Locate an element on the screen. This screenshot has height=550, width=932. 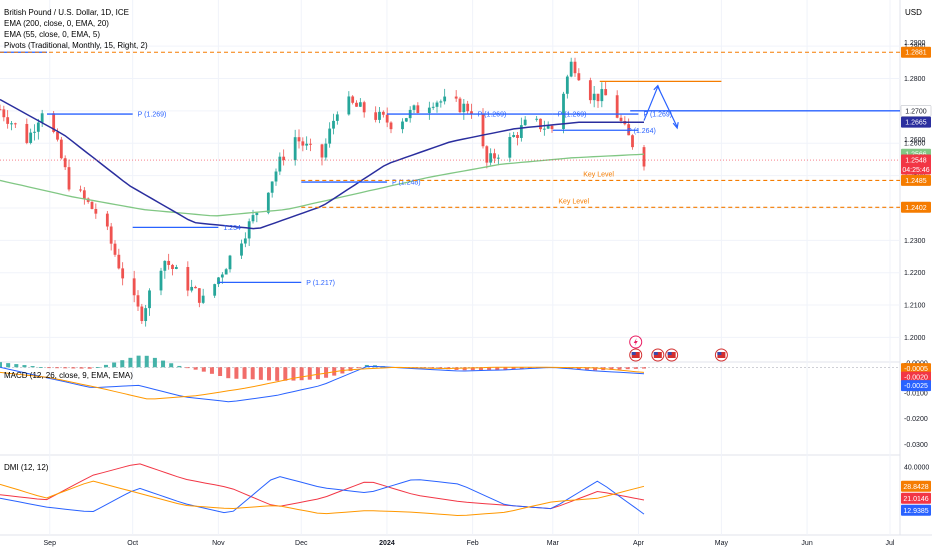
macd-pane is located at coordinates (450, 379).